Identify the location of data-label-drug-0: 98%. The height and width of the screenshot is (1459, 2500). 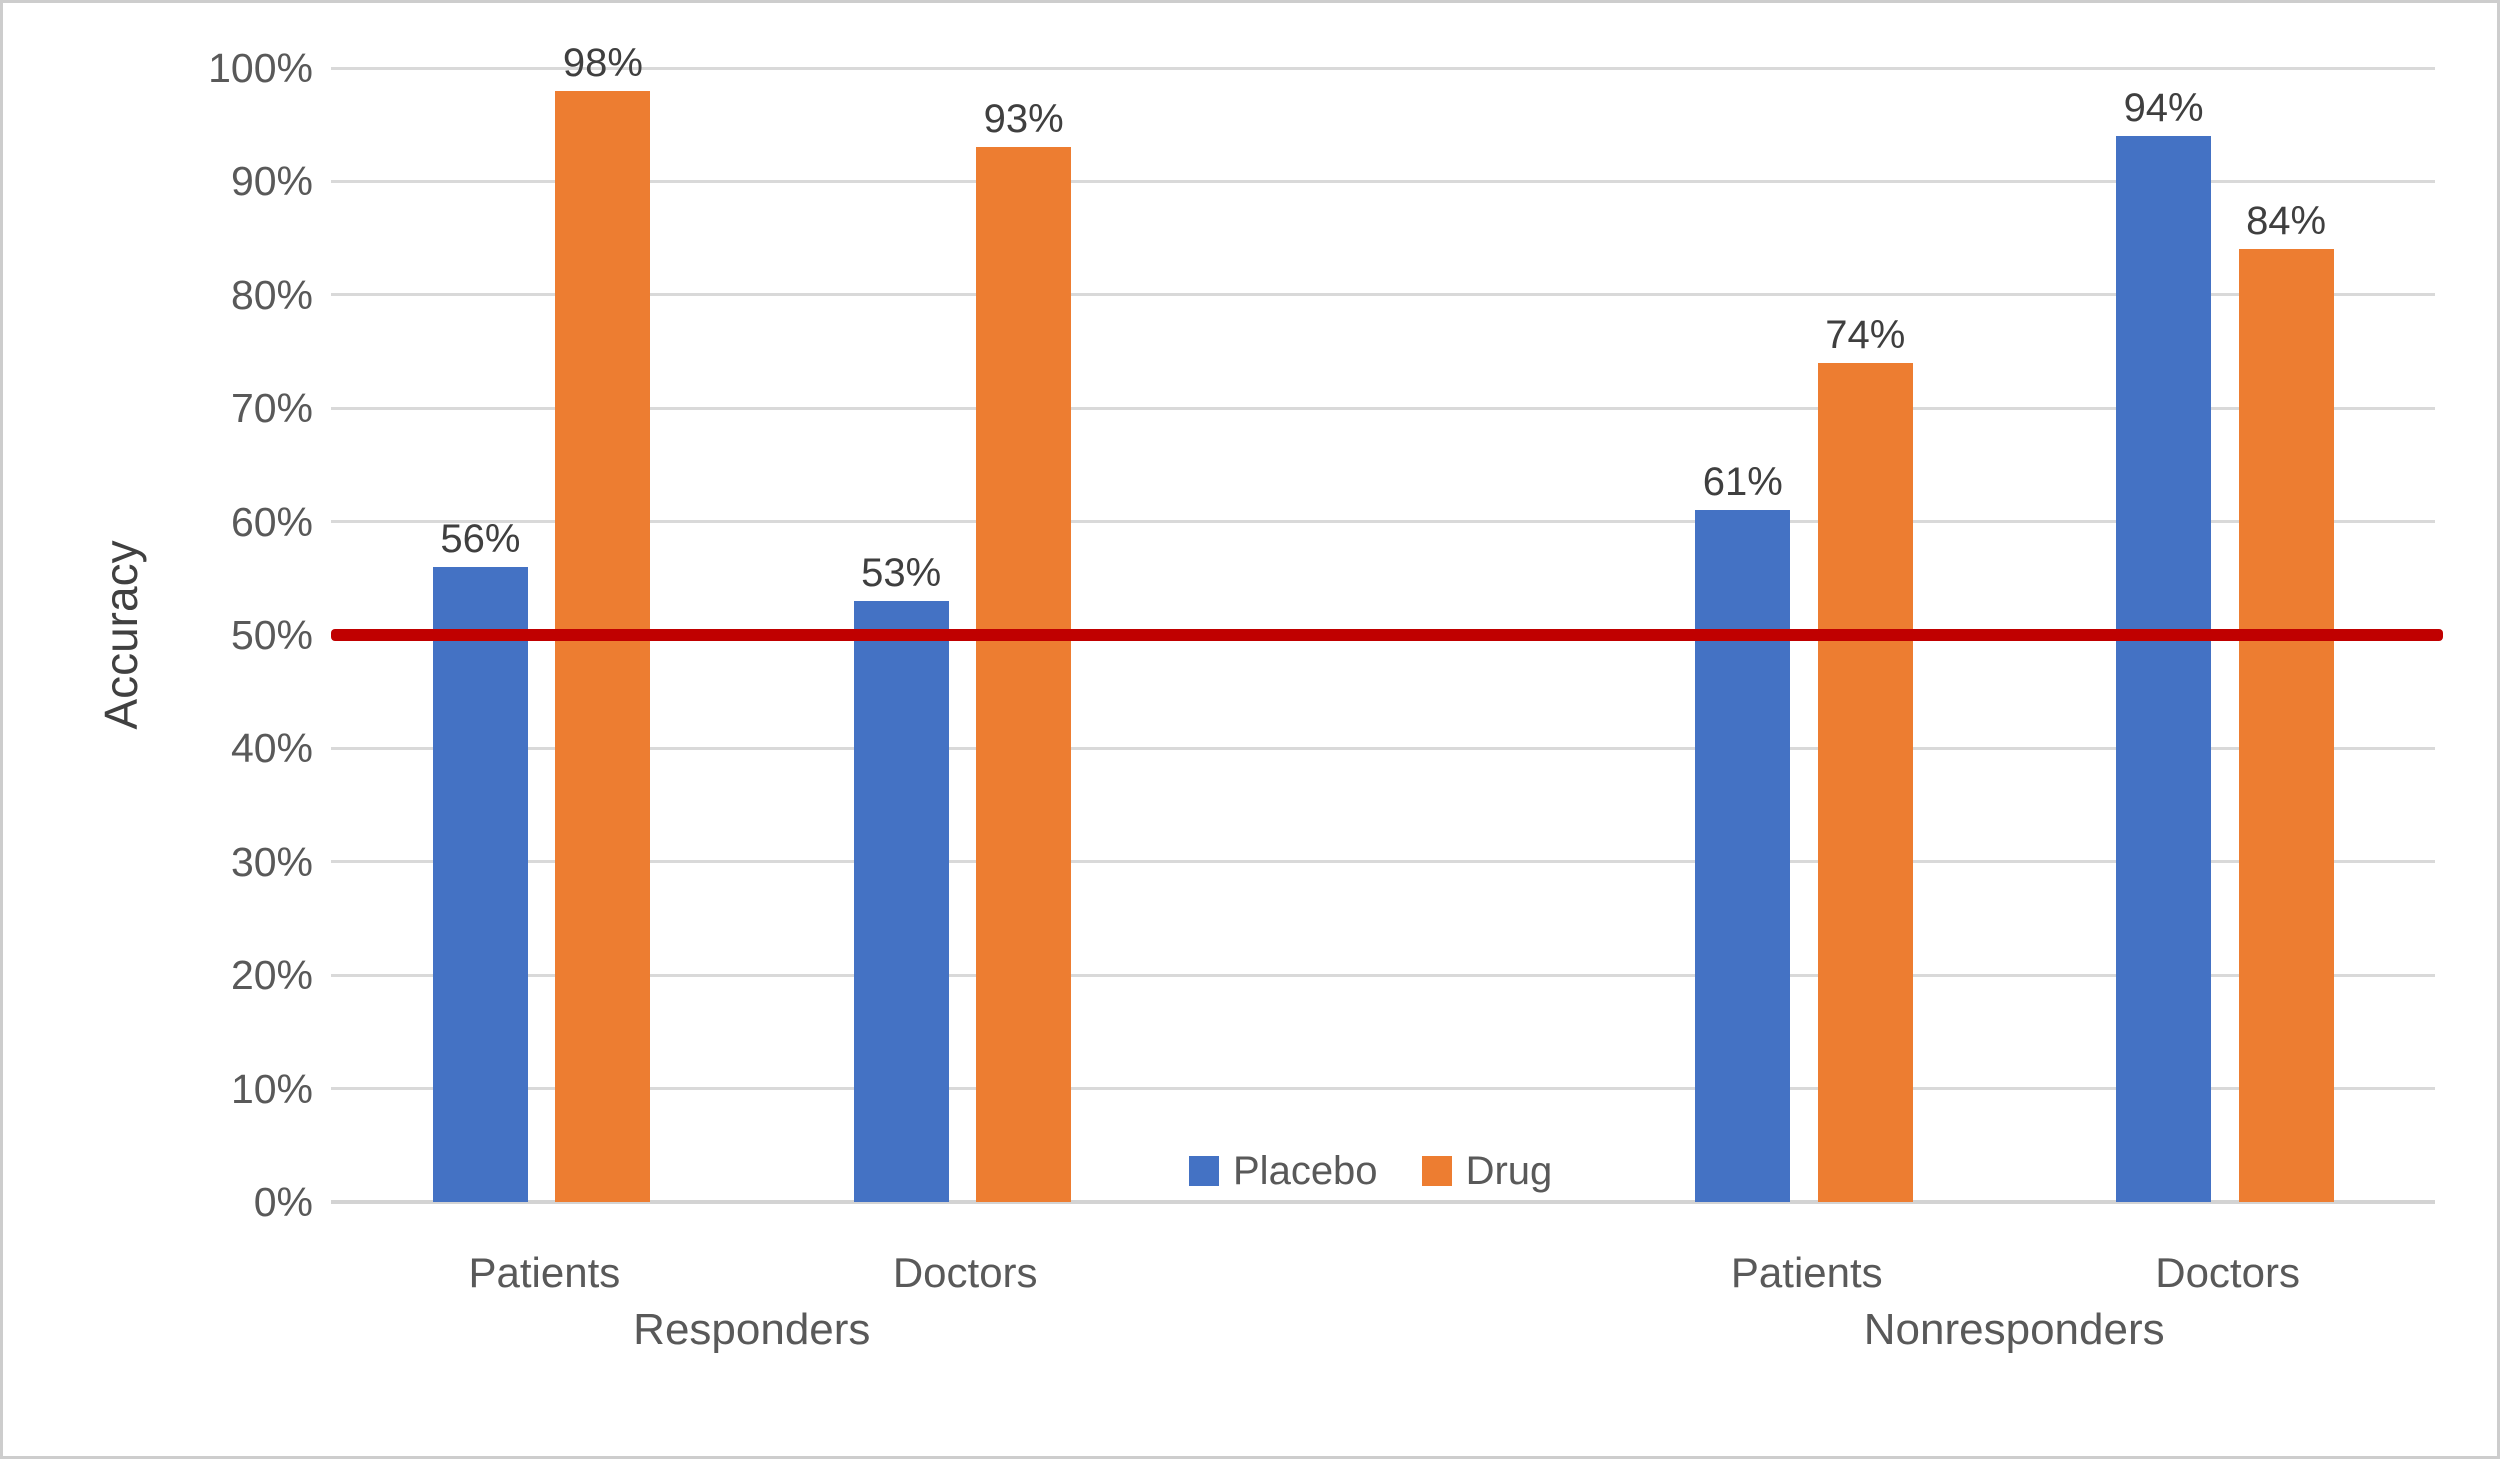
(602, 62).